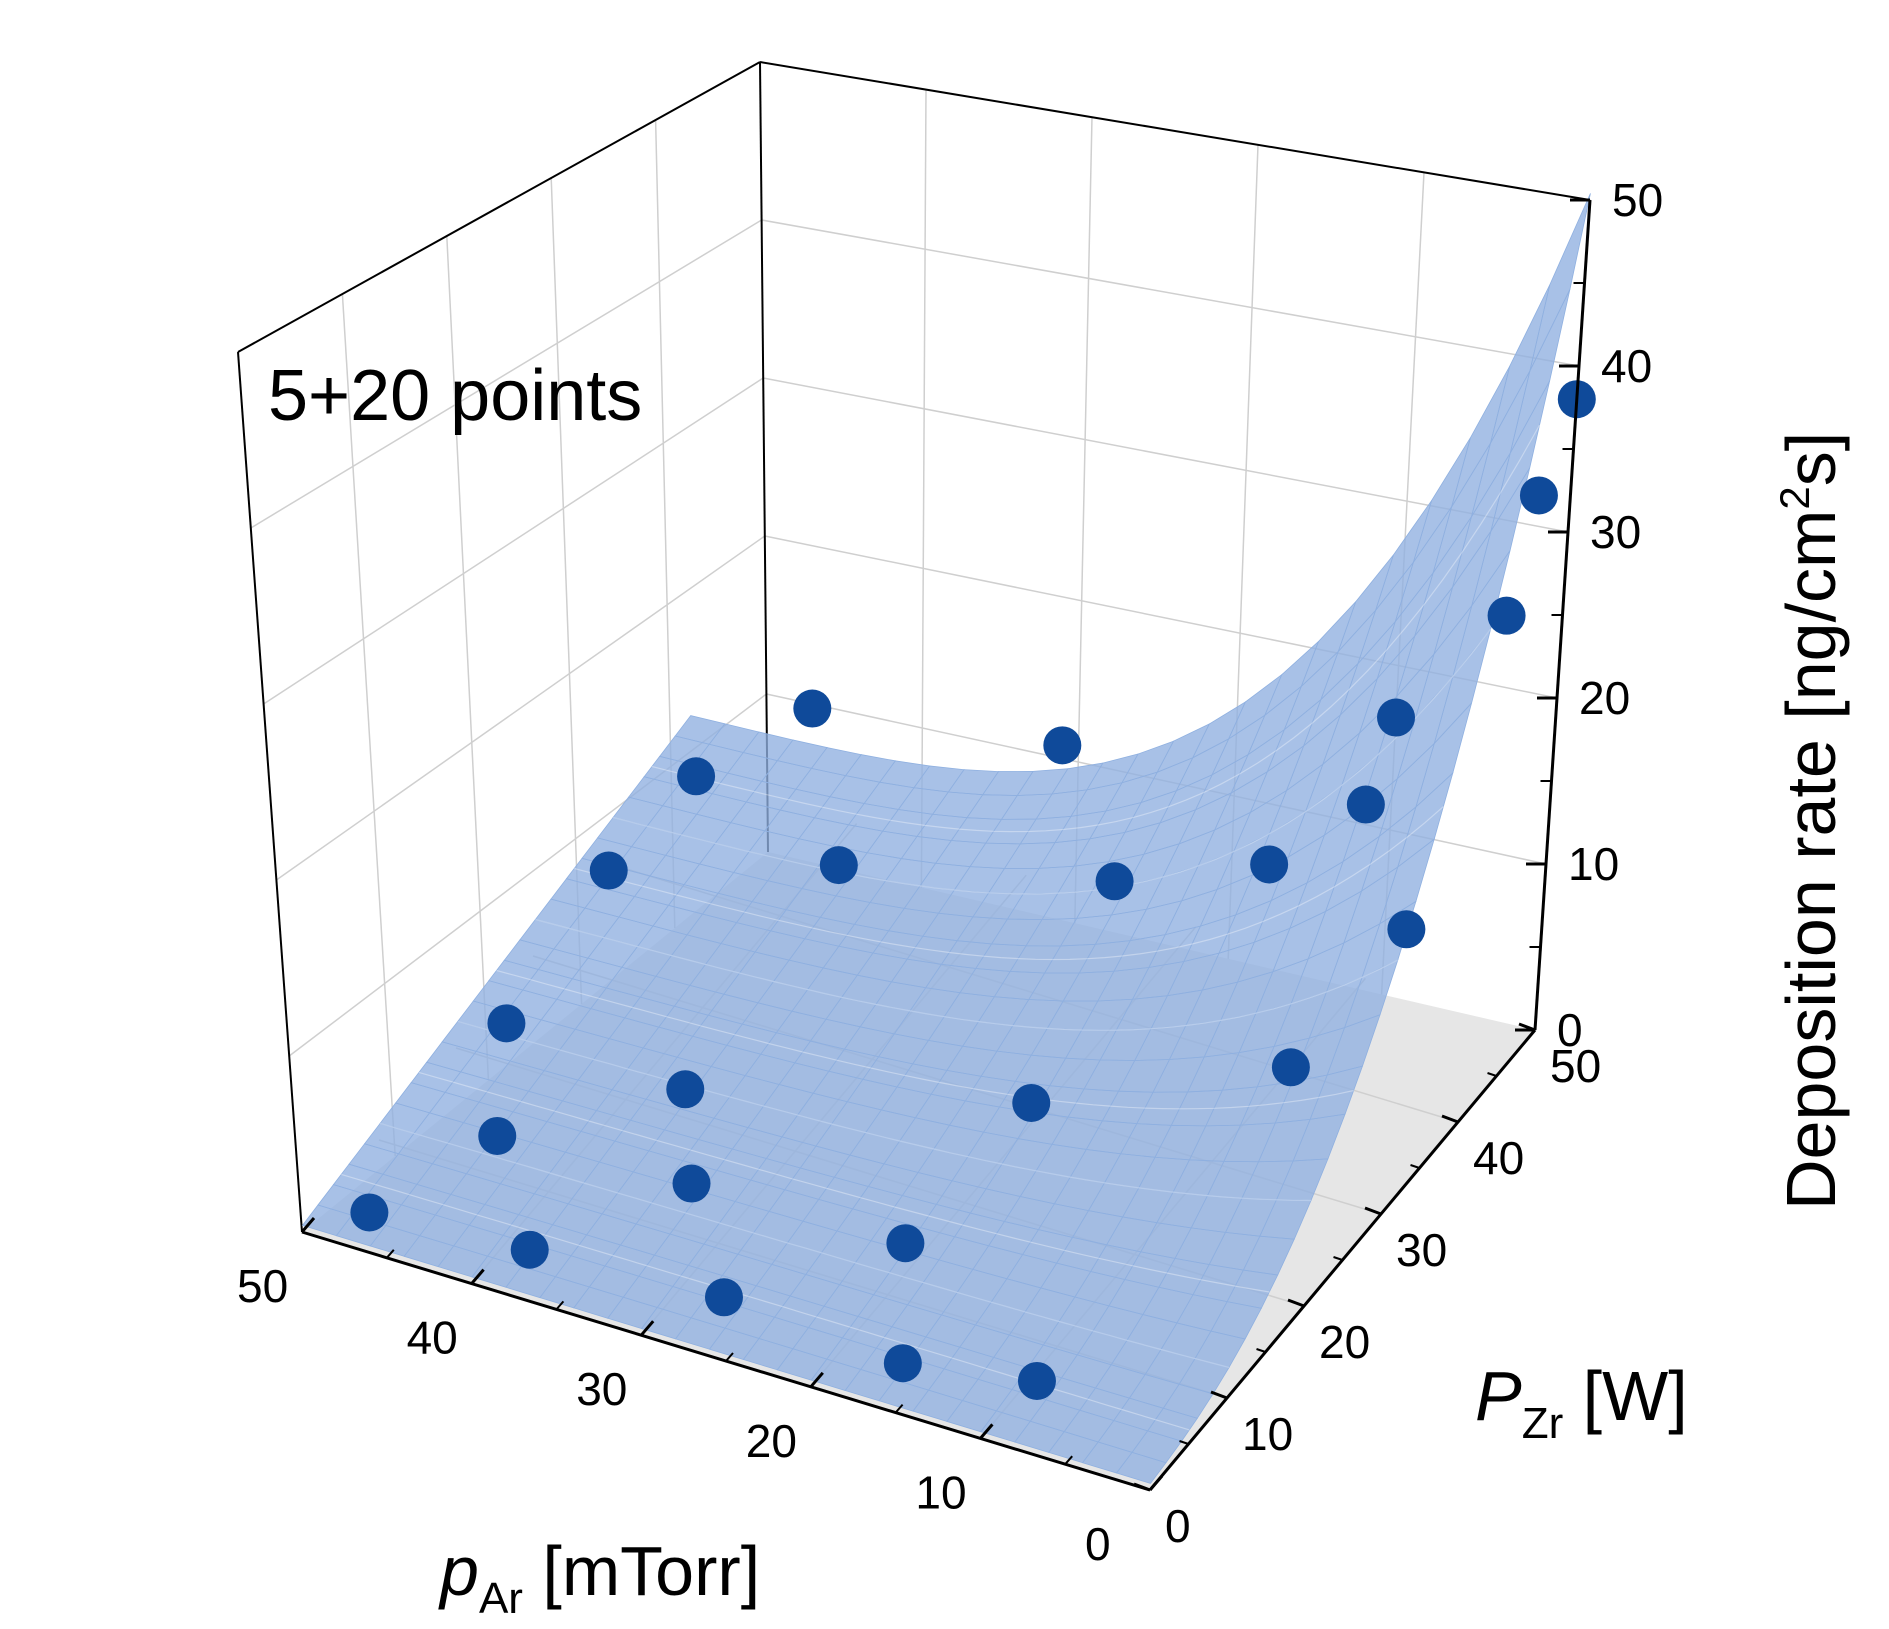  What do you see at coordinates (432, 1338) in the screenshot?
I see `x-tick-label: 40` at bounding box center [432, 1338].